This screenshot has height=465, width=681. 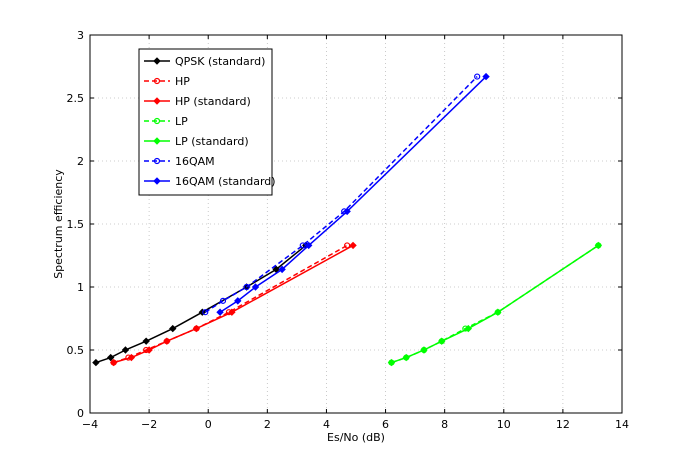 What do you see at coordinates (225, 181) in the screenshot?
I see `legend-label: 16QAM (standard)` at bounding box center [225, 181].